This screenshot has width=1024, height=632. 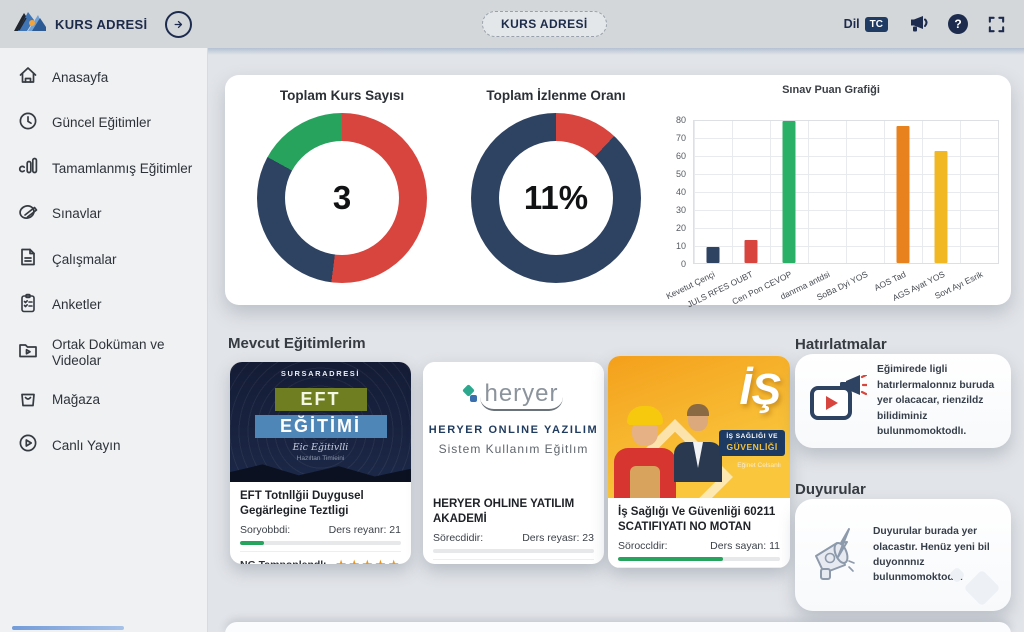 I want to click on y-tick-label: 0, so click(x=683, y=264).